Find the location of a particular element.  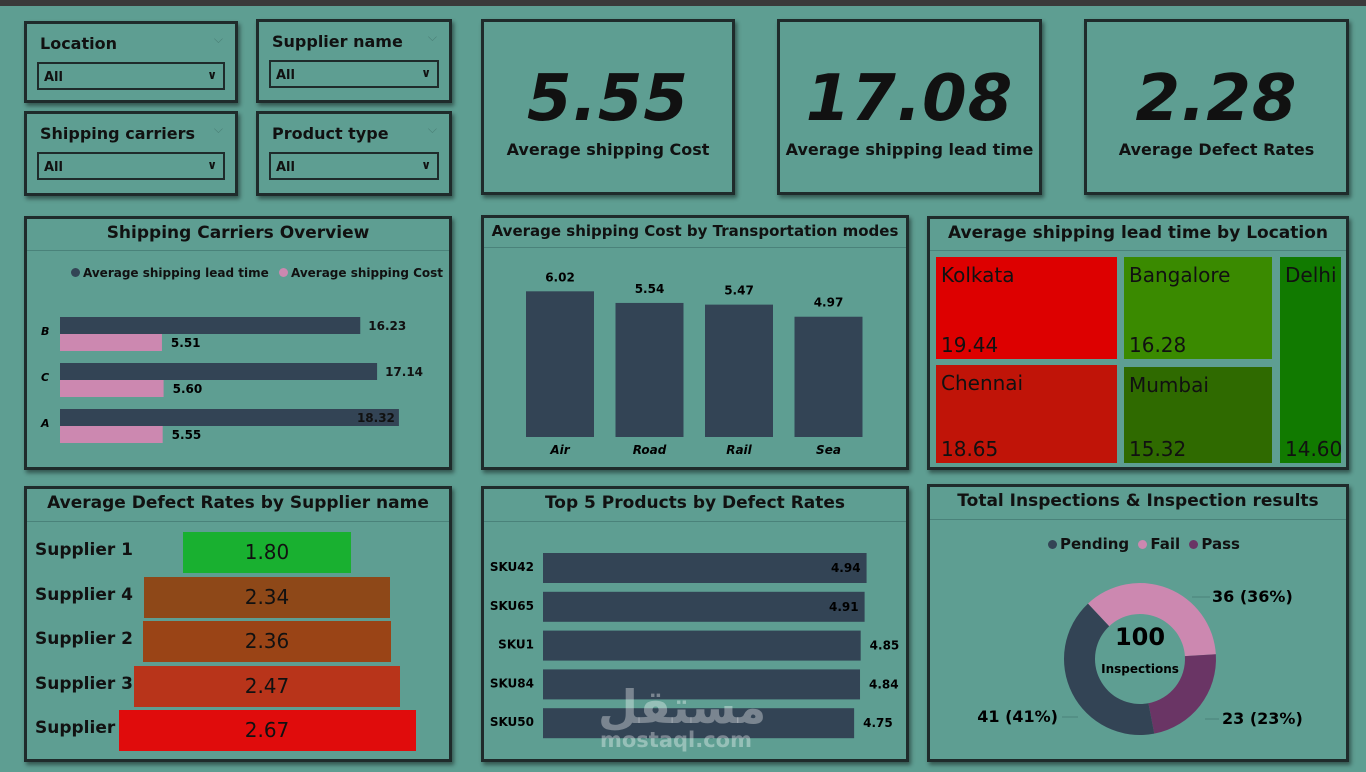

supplier-label: Supplier 5 is located at coordinates (84, 728).